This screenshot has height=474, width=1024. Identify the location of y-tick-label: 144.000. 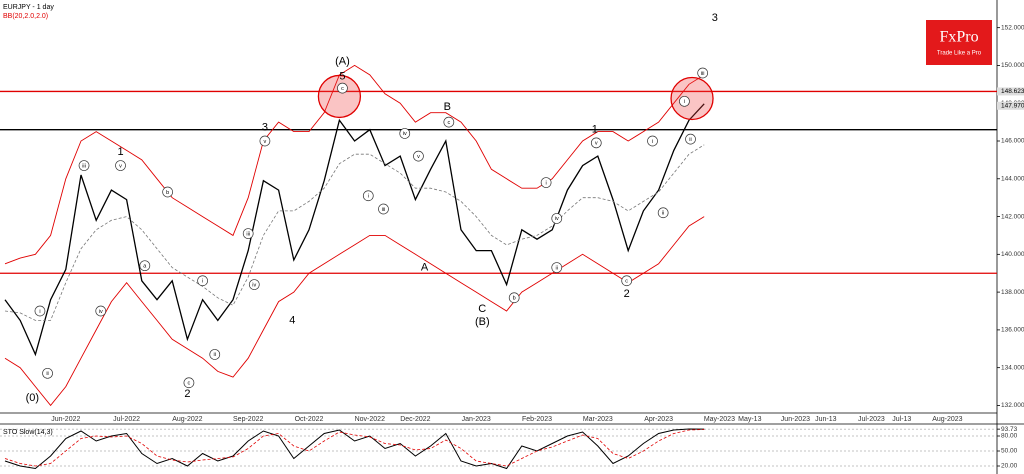
(1012, 178).